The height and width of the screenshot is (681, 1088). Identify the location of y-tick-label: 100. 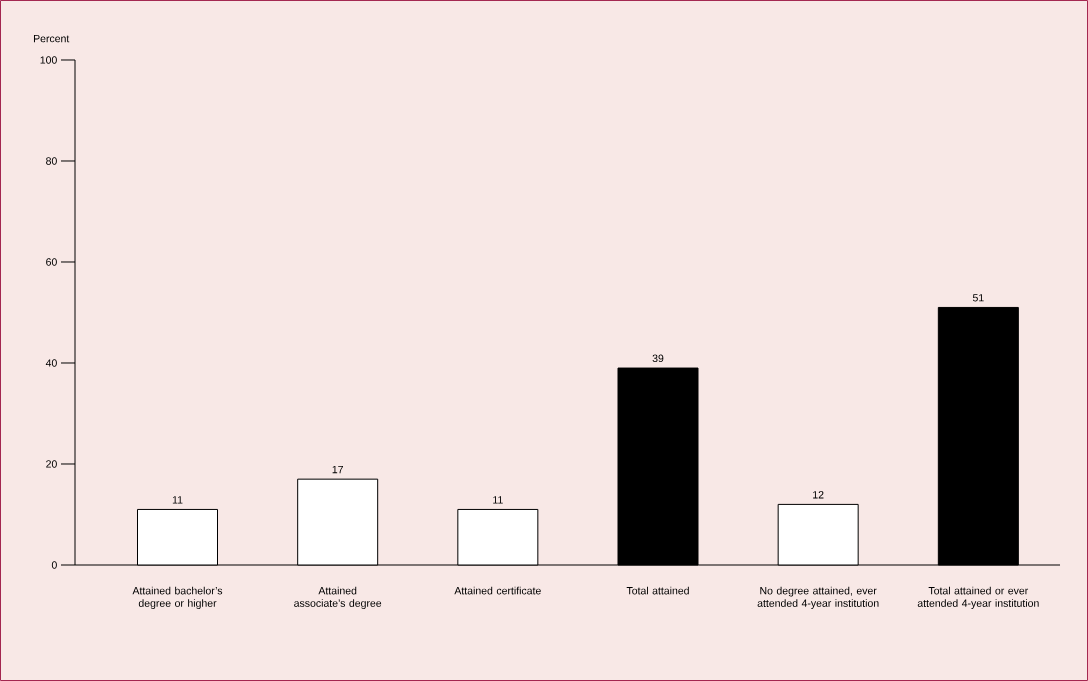
(48, 60).